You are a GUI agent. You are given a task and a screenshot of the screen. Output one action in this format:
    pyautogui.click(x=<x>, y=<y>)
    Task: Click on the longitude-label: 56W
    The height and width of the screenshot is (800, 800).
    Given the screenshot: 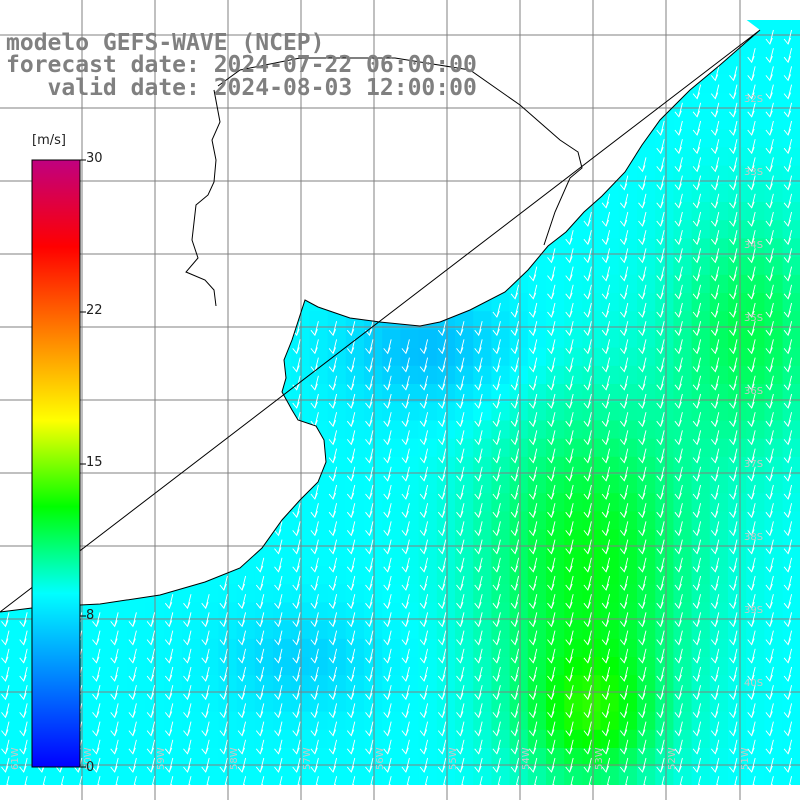 What is the action you would take?
    pyautogui.click(x=380, y=758)
    